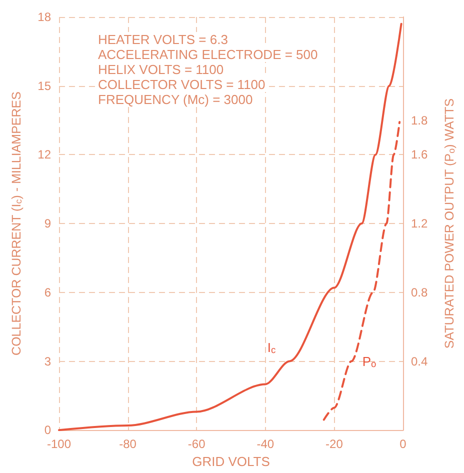 This screenshot has width=464, height=473. I want to click on x-tick-label: -80, so click(128, 444).